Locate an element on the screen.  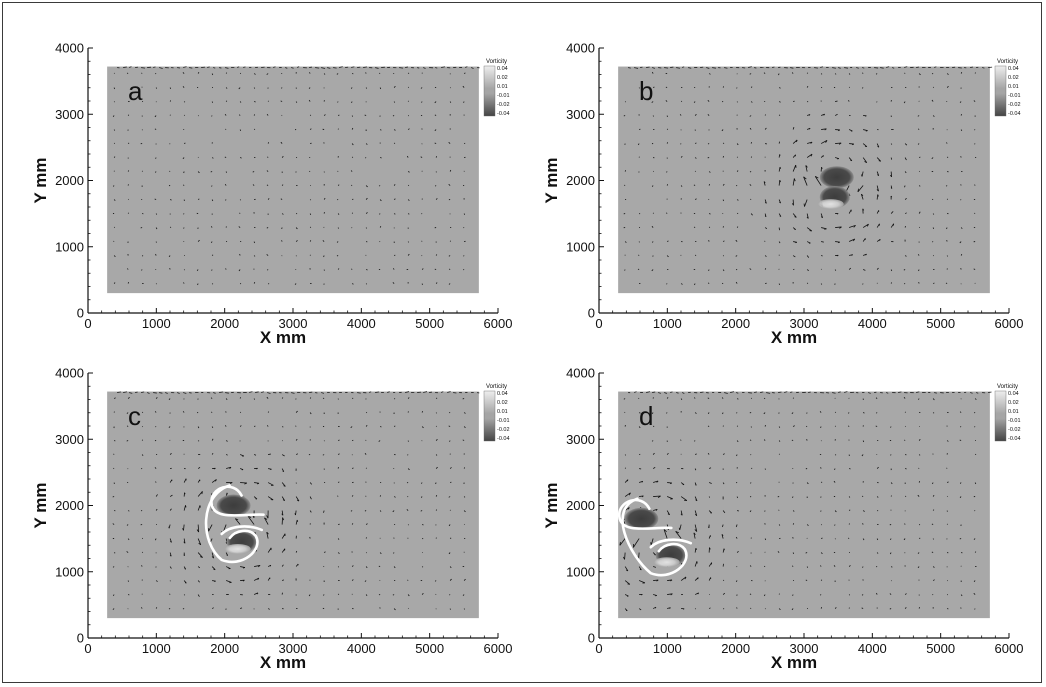
streamline-upper is located at coordinates (237, 501).